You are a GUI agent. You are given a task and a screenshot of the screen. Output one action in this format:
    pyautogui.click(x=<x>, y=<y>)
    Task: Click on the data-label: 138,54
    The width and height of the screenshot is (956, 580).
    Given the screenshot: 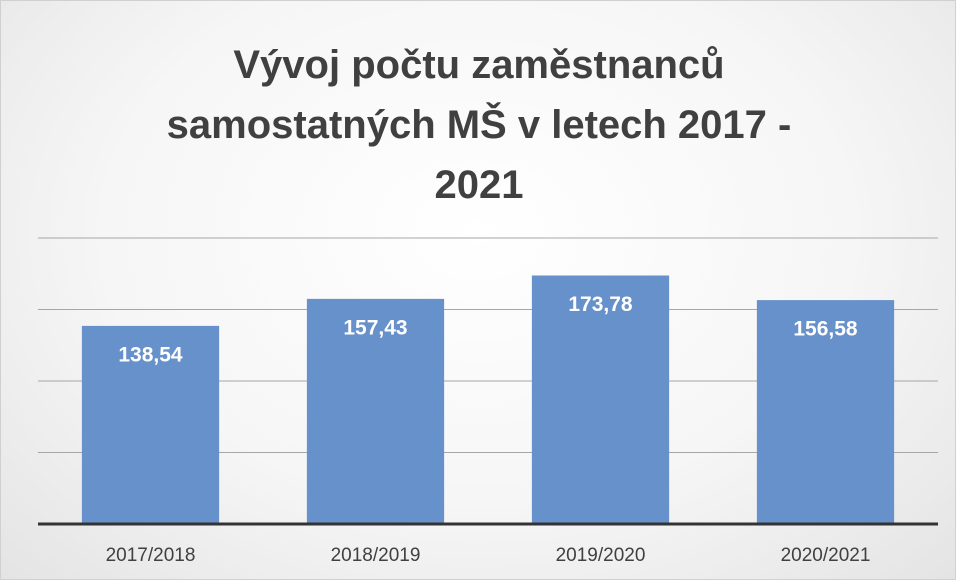 What is the action you would take?
    pyautogui.click(x=150, y=354)
    